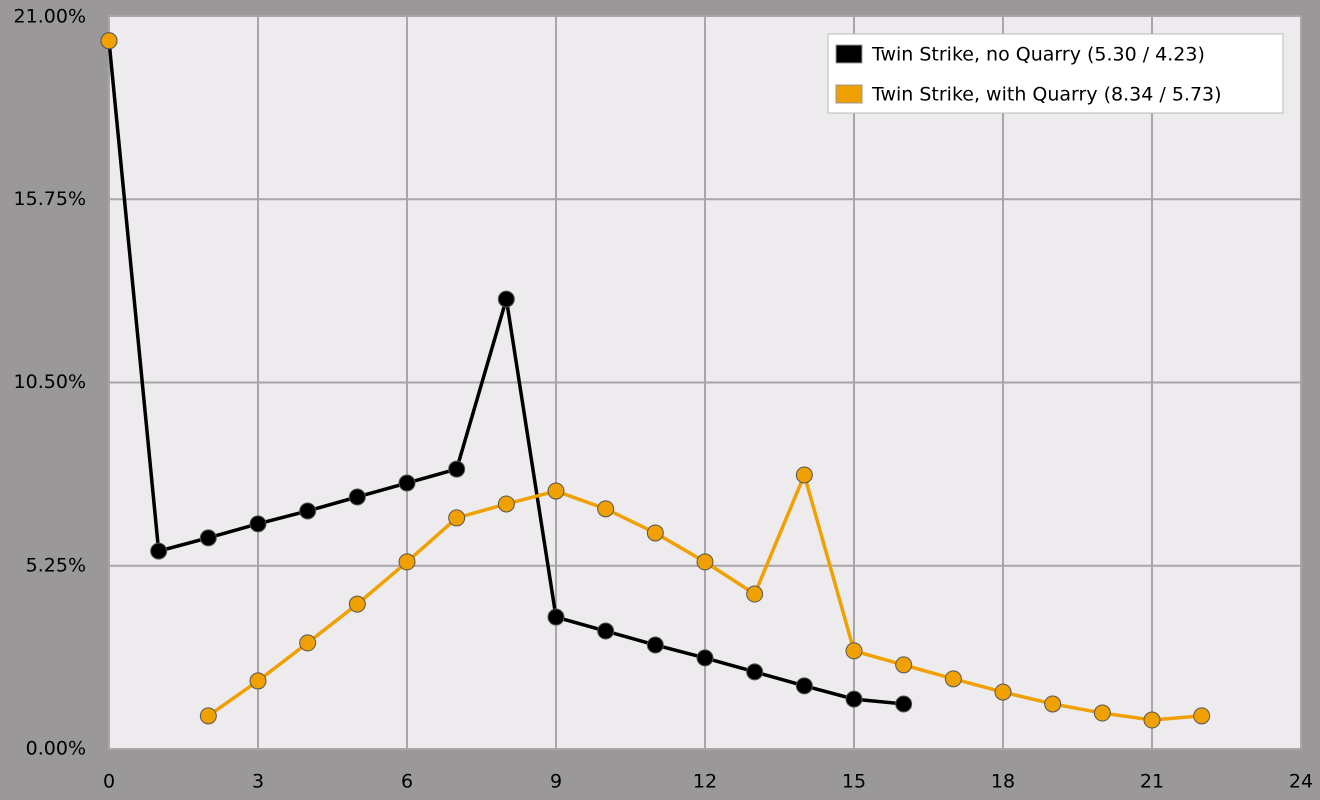  Describe the element at coordinates (50, 382) in the screenshot. I see `y-tick-label: 10.50%` at that location.